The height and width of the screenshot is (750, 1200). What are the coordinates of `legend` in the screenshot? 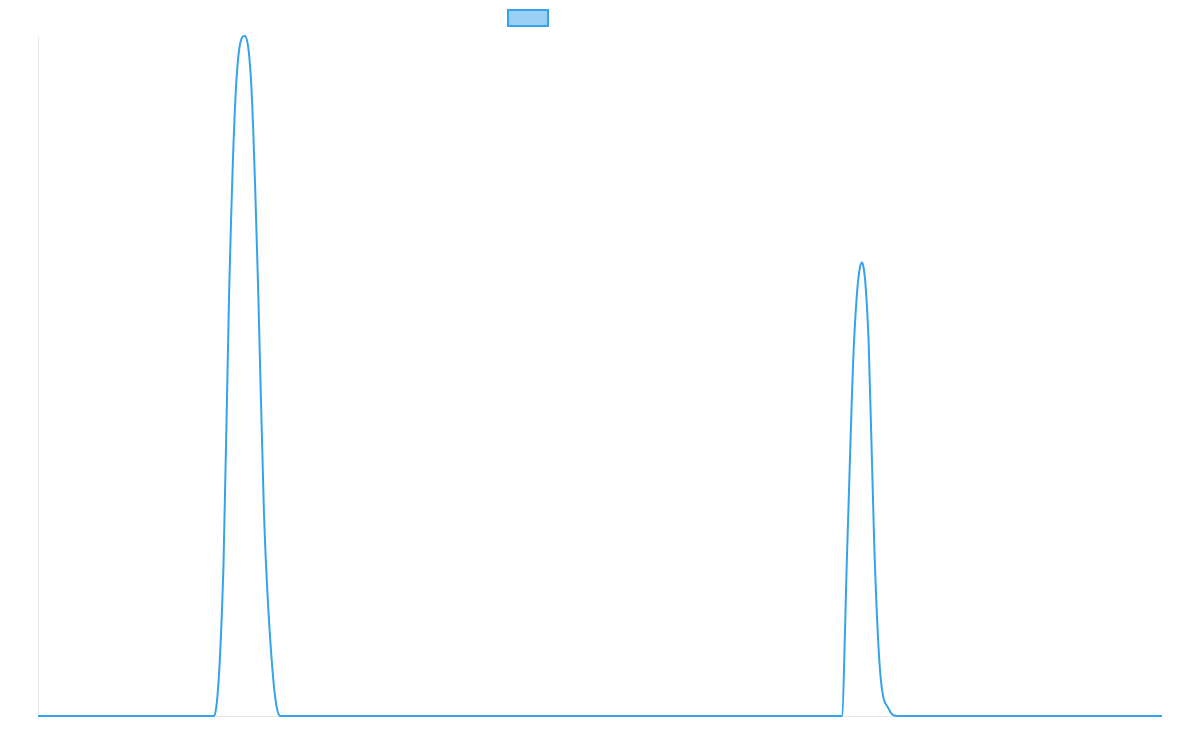 It's located at (528, 18).